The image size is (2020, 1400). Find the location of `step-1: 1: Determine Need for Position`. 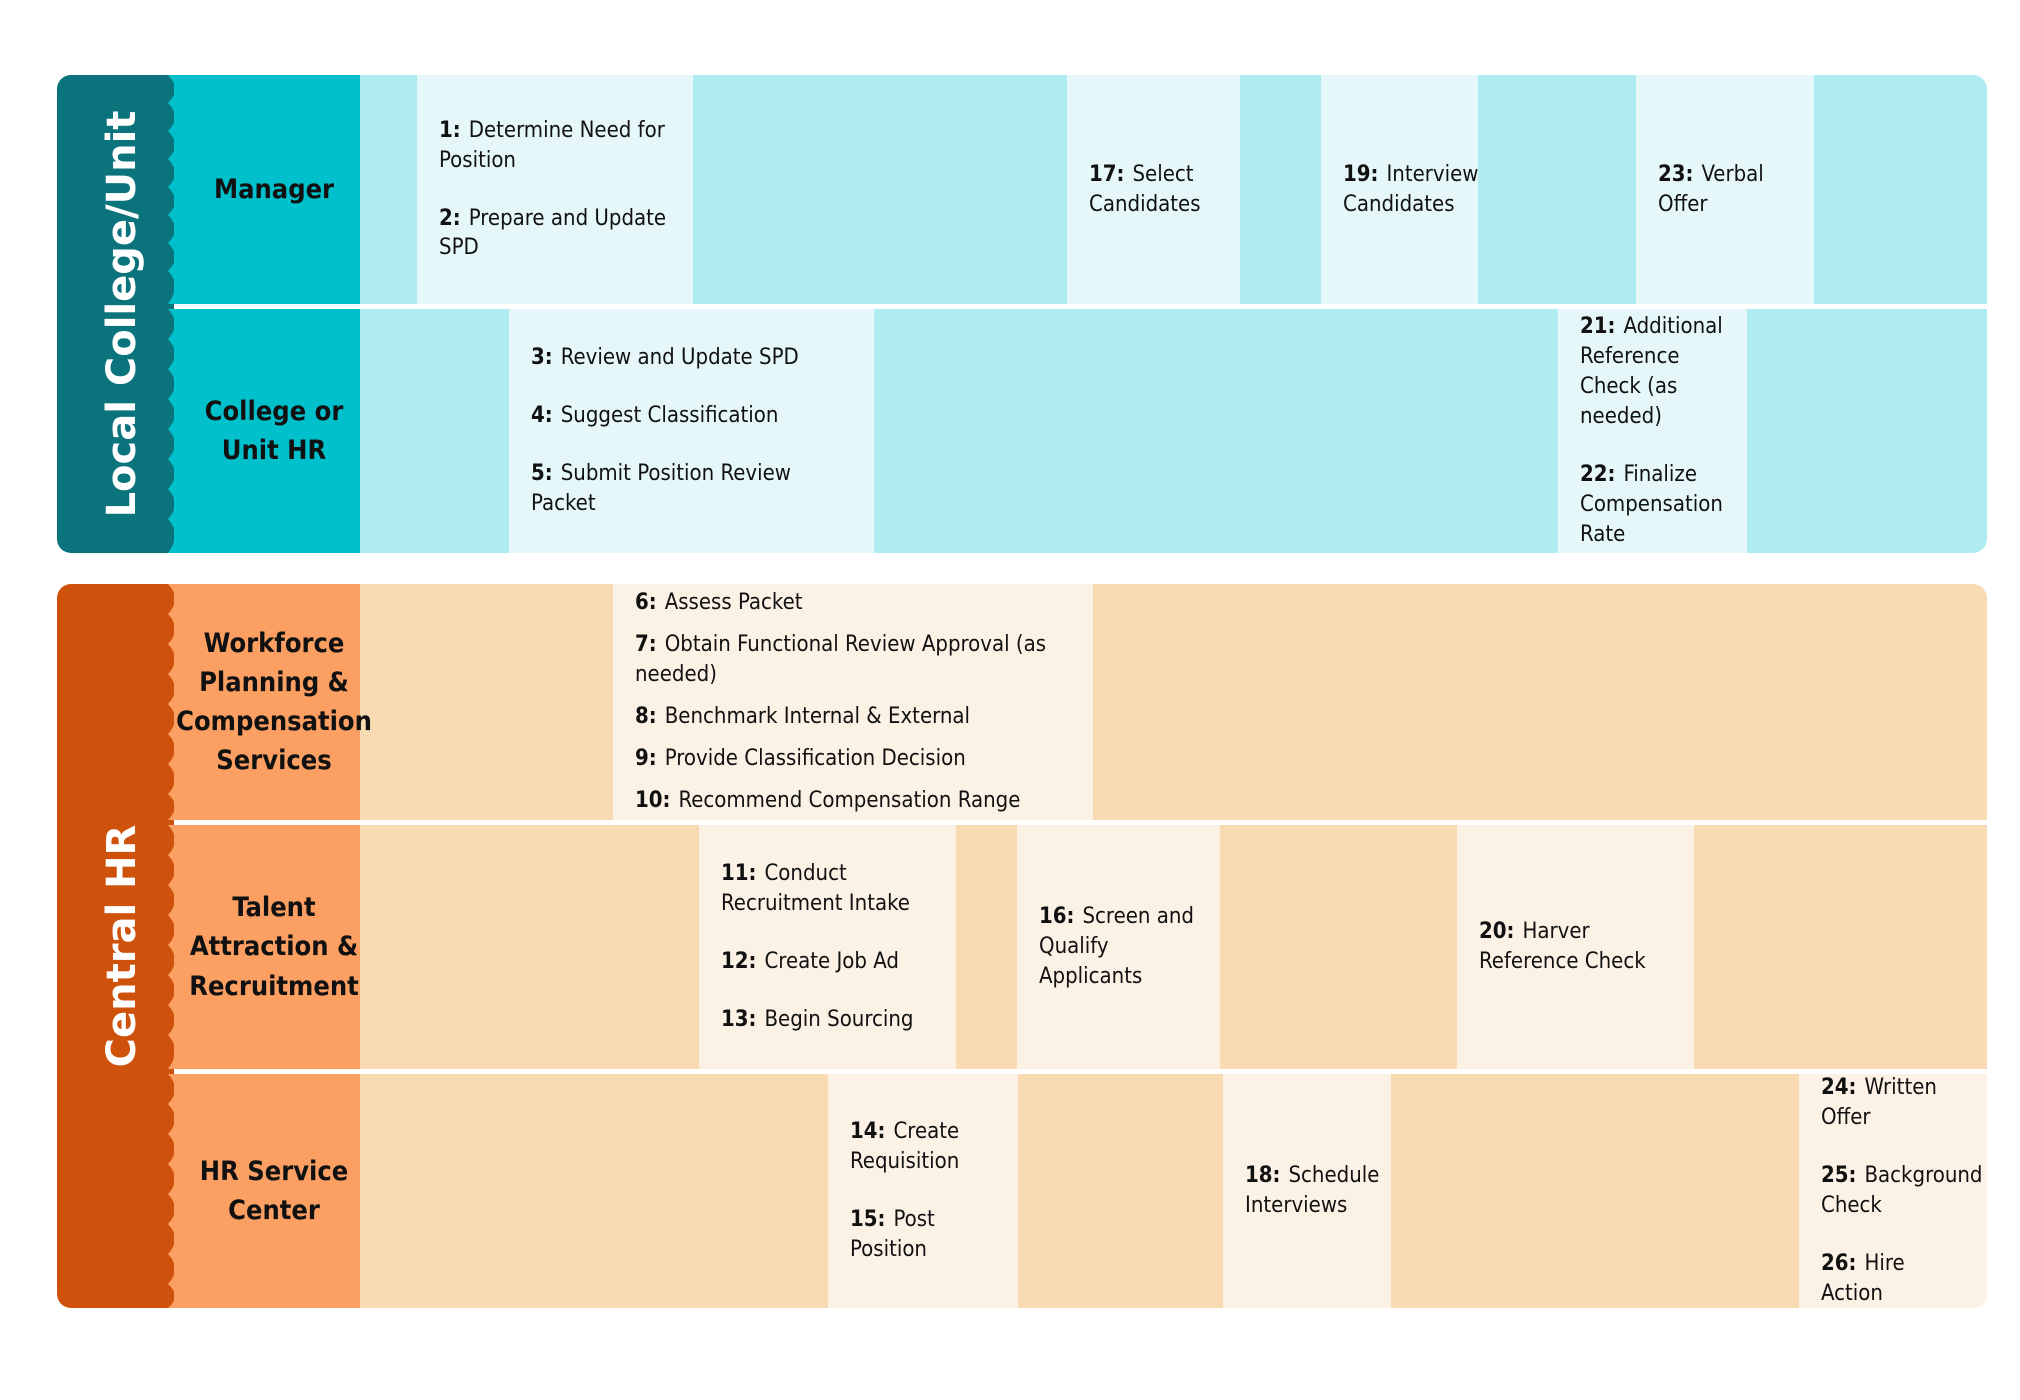

step-1: 1: Determine Need for Position is located at coordinates (552, 145).